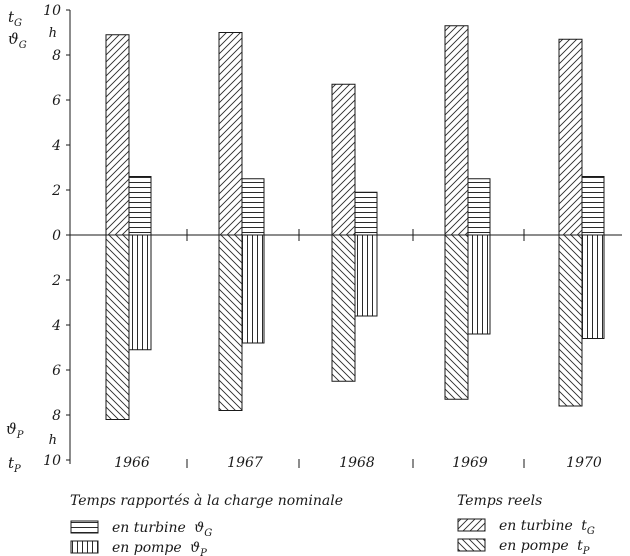 The image size is (630, 556). Describe the element at coordinates (253, 207) in the screenshot. I see `bar-horizontal-1967` at that location.